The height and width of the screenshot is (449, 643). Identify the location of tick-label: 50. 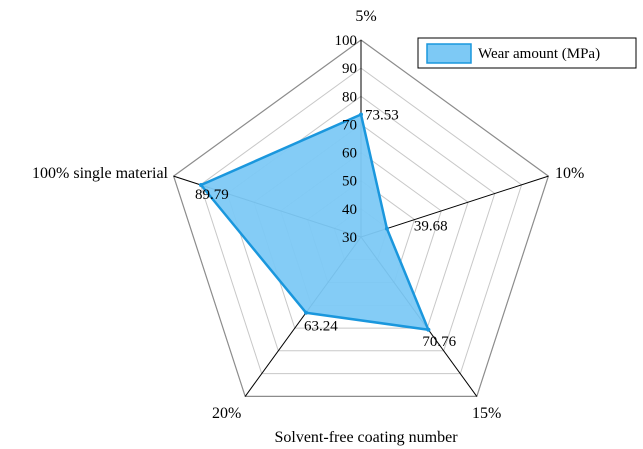
(349, 182).